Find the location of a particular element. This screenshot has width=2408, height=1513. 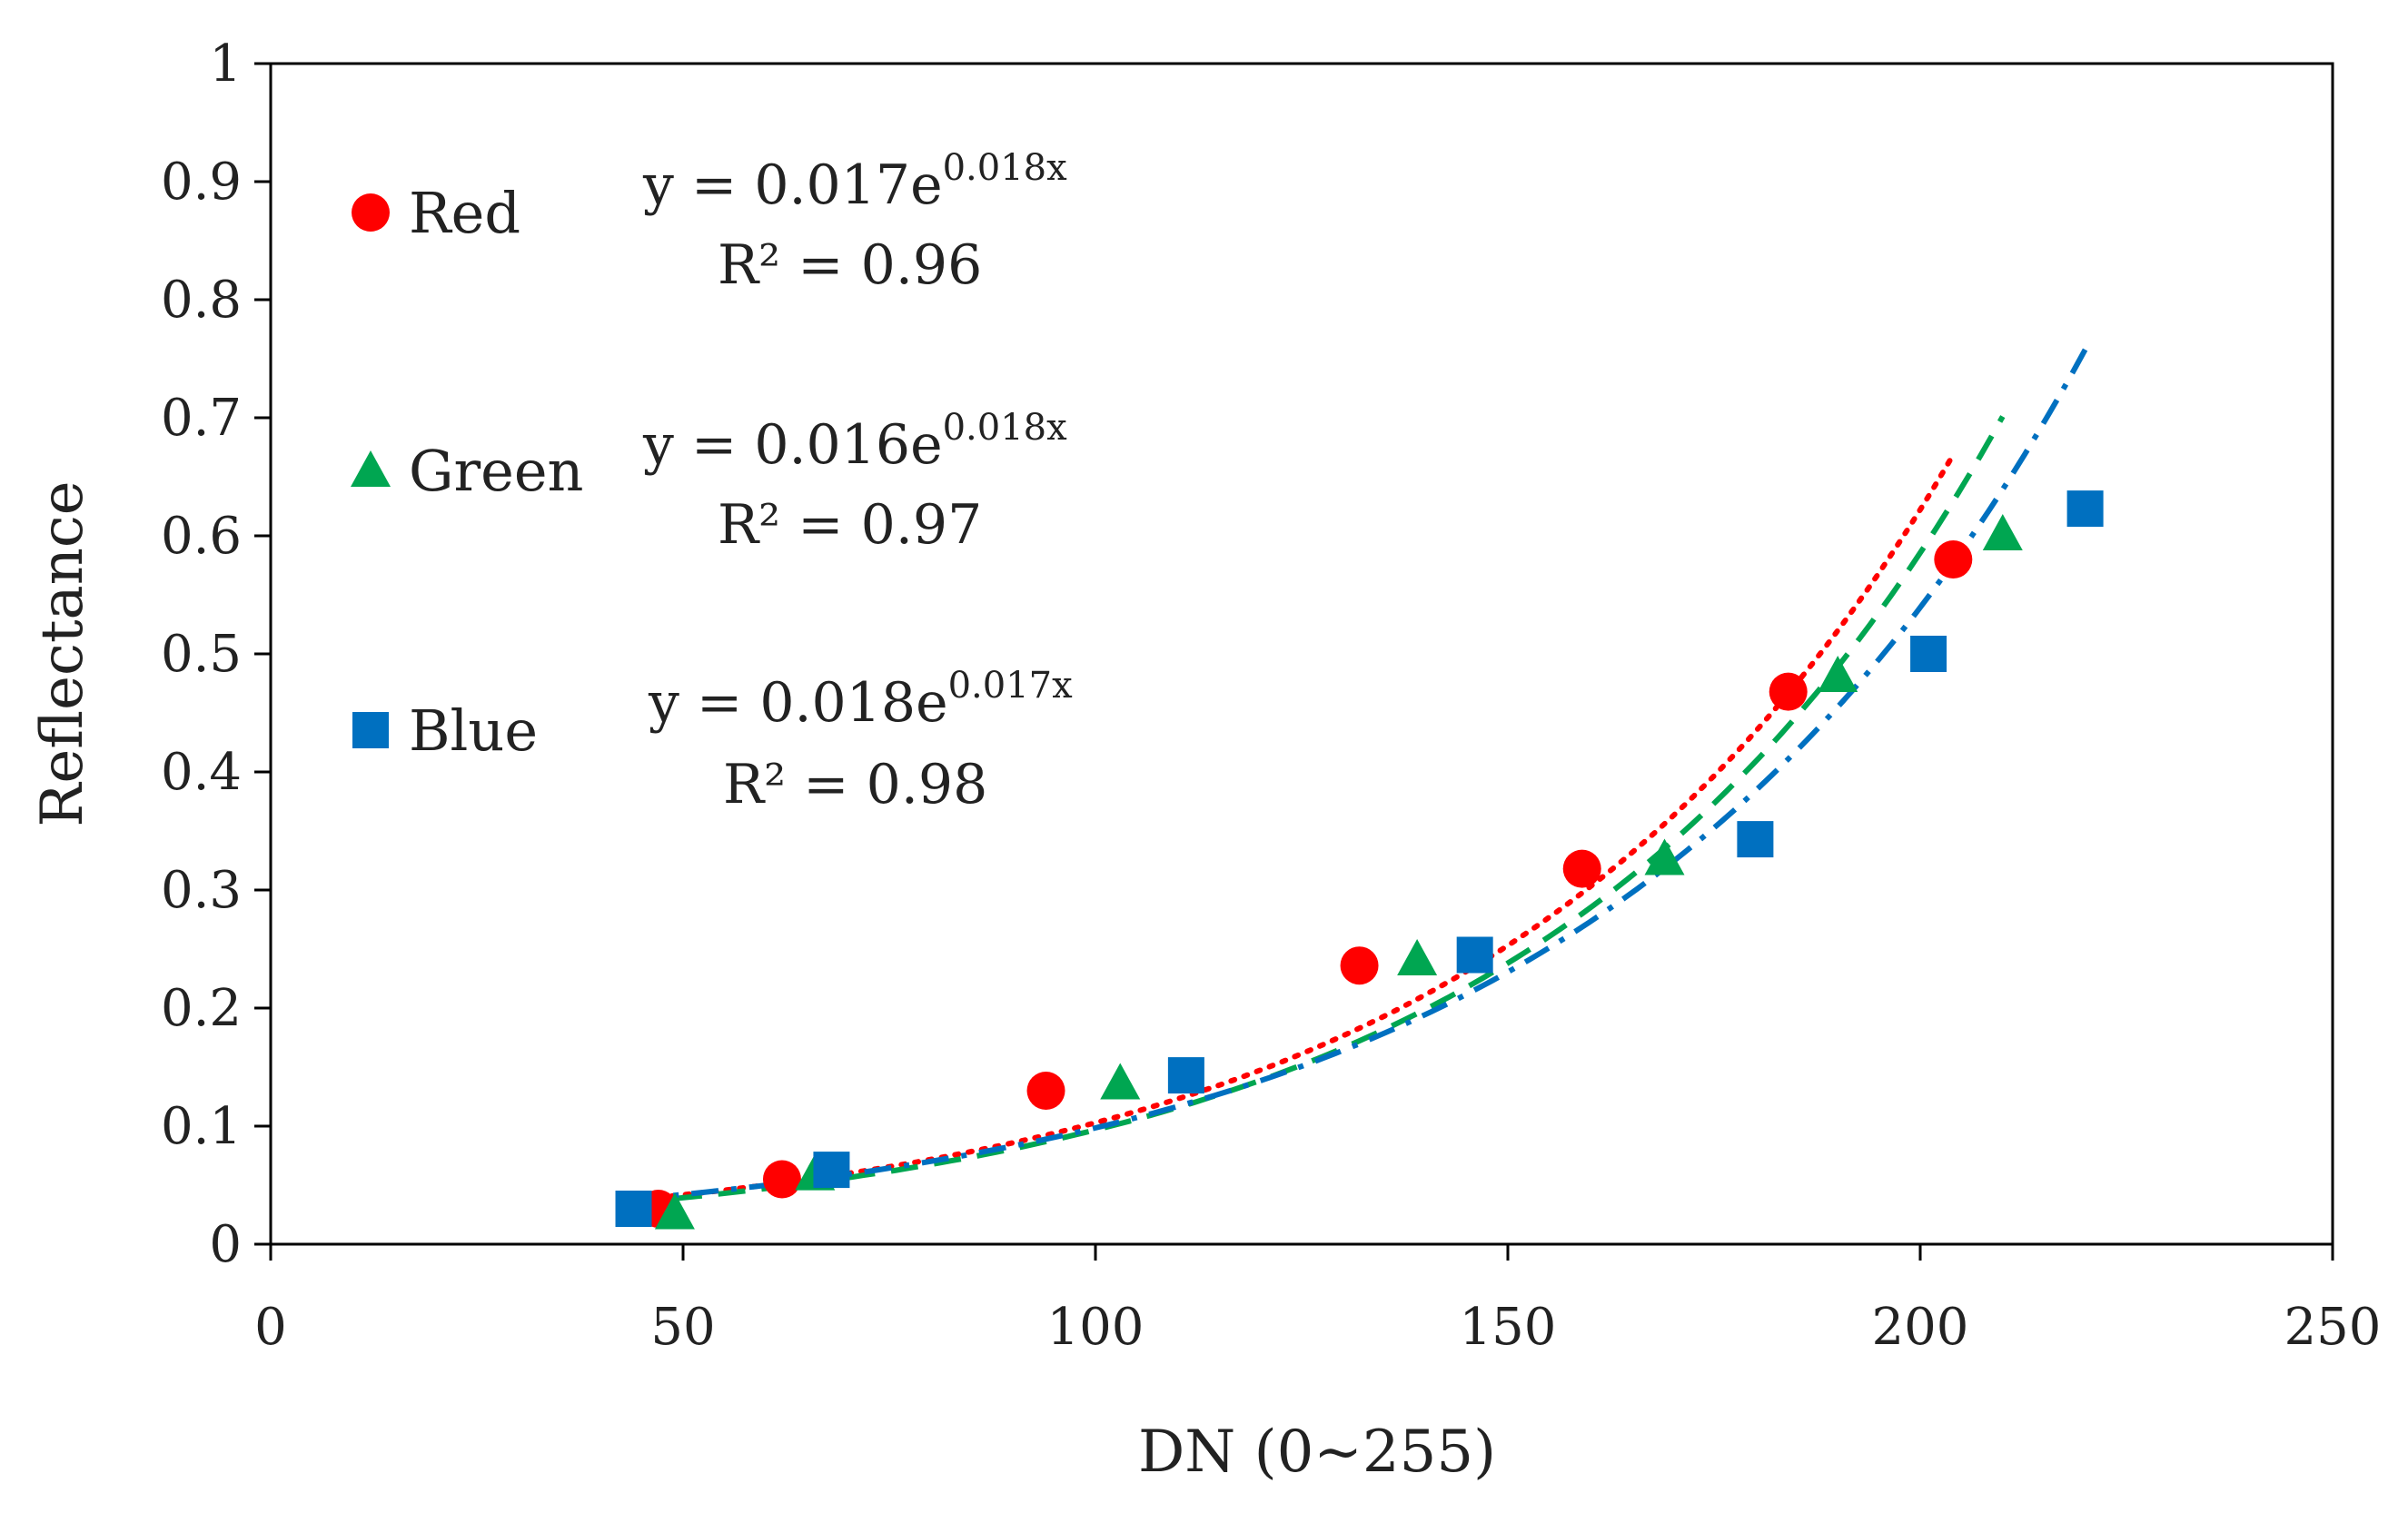

x-tick-label: 200 is located at coordinates (1920, 1327).